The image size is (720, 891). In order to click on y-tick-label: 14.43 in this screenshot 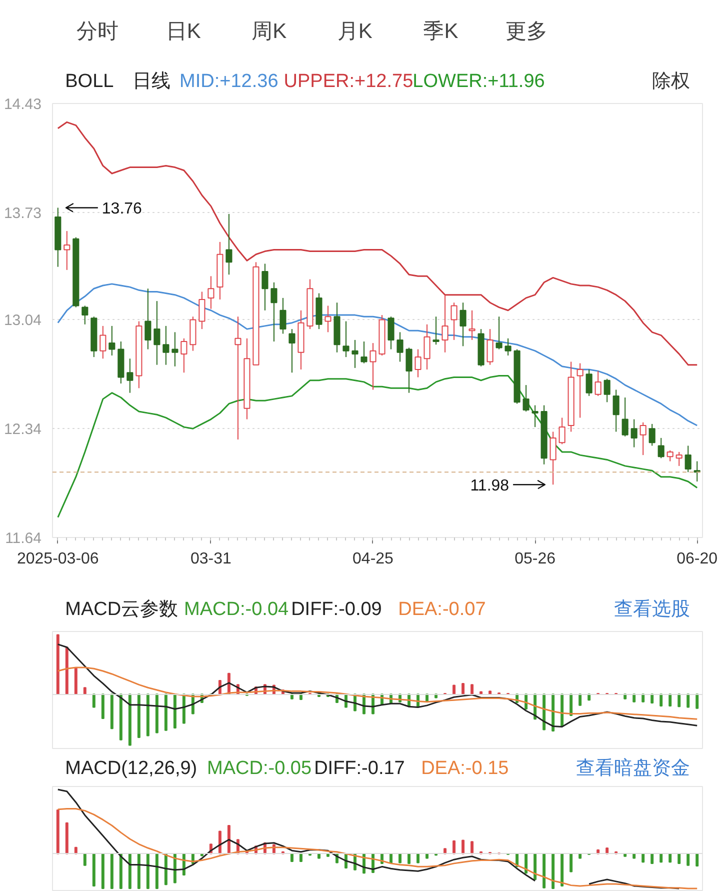, I will do `click(23, 104)`.